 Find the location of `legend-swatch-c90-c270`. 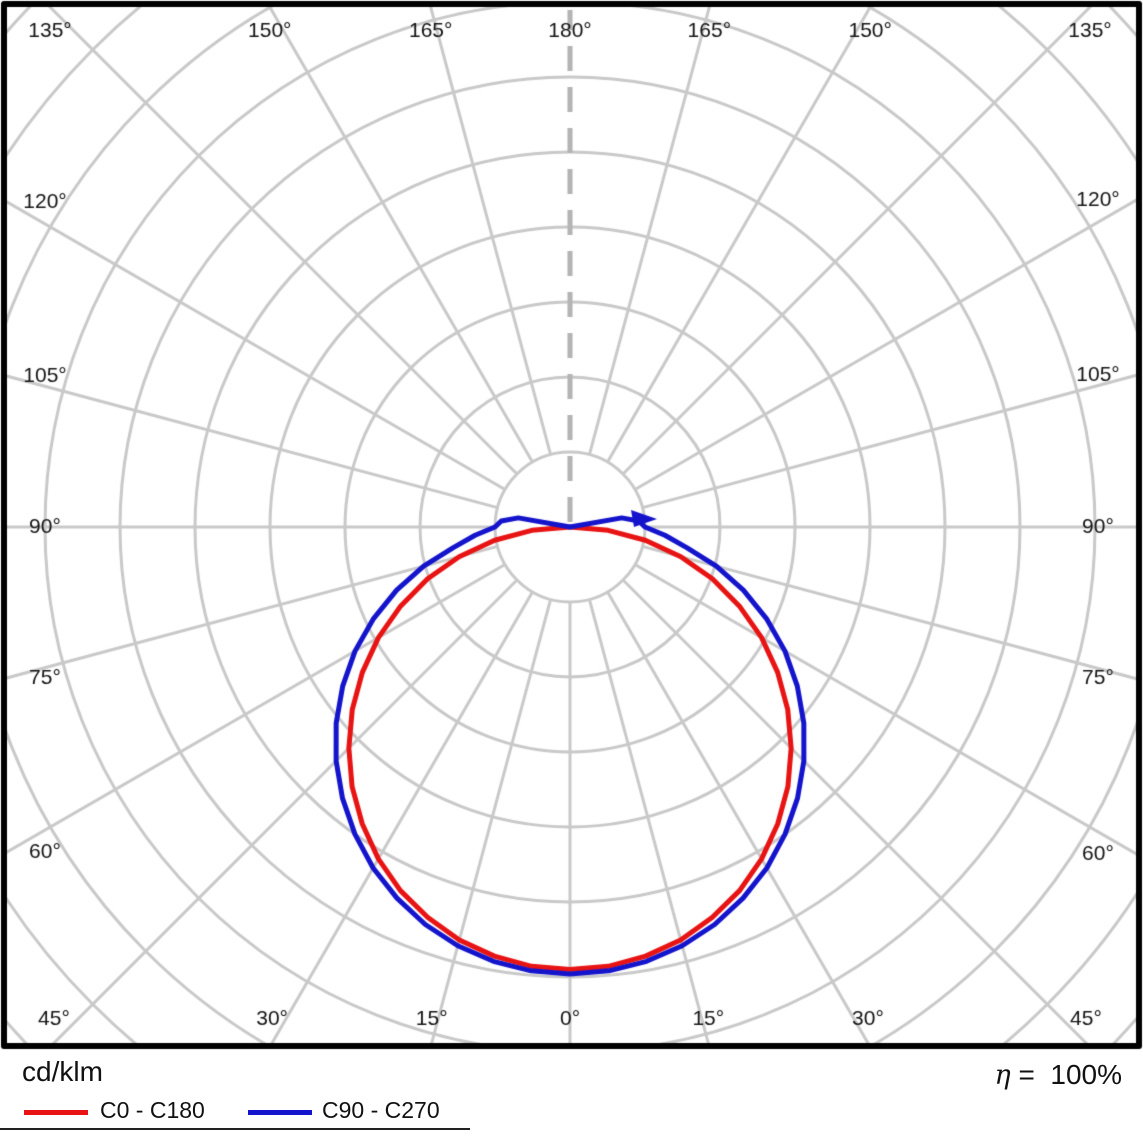

legend-swatch-c90-c270 is located at coordinates (280, 1112).